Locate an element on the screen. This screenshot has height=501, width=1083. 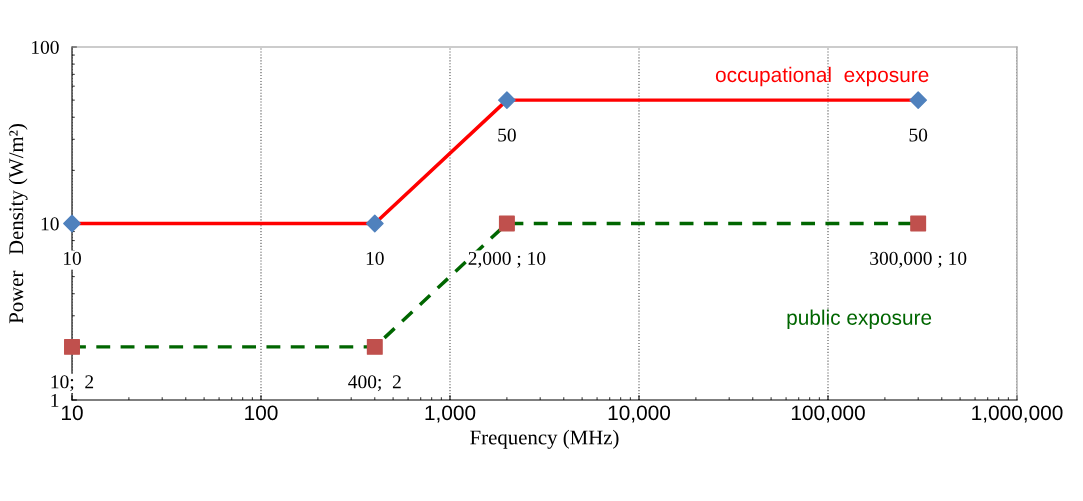
data-label: 2,000 ; 10 is located at coordinates (507, 259).